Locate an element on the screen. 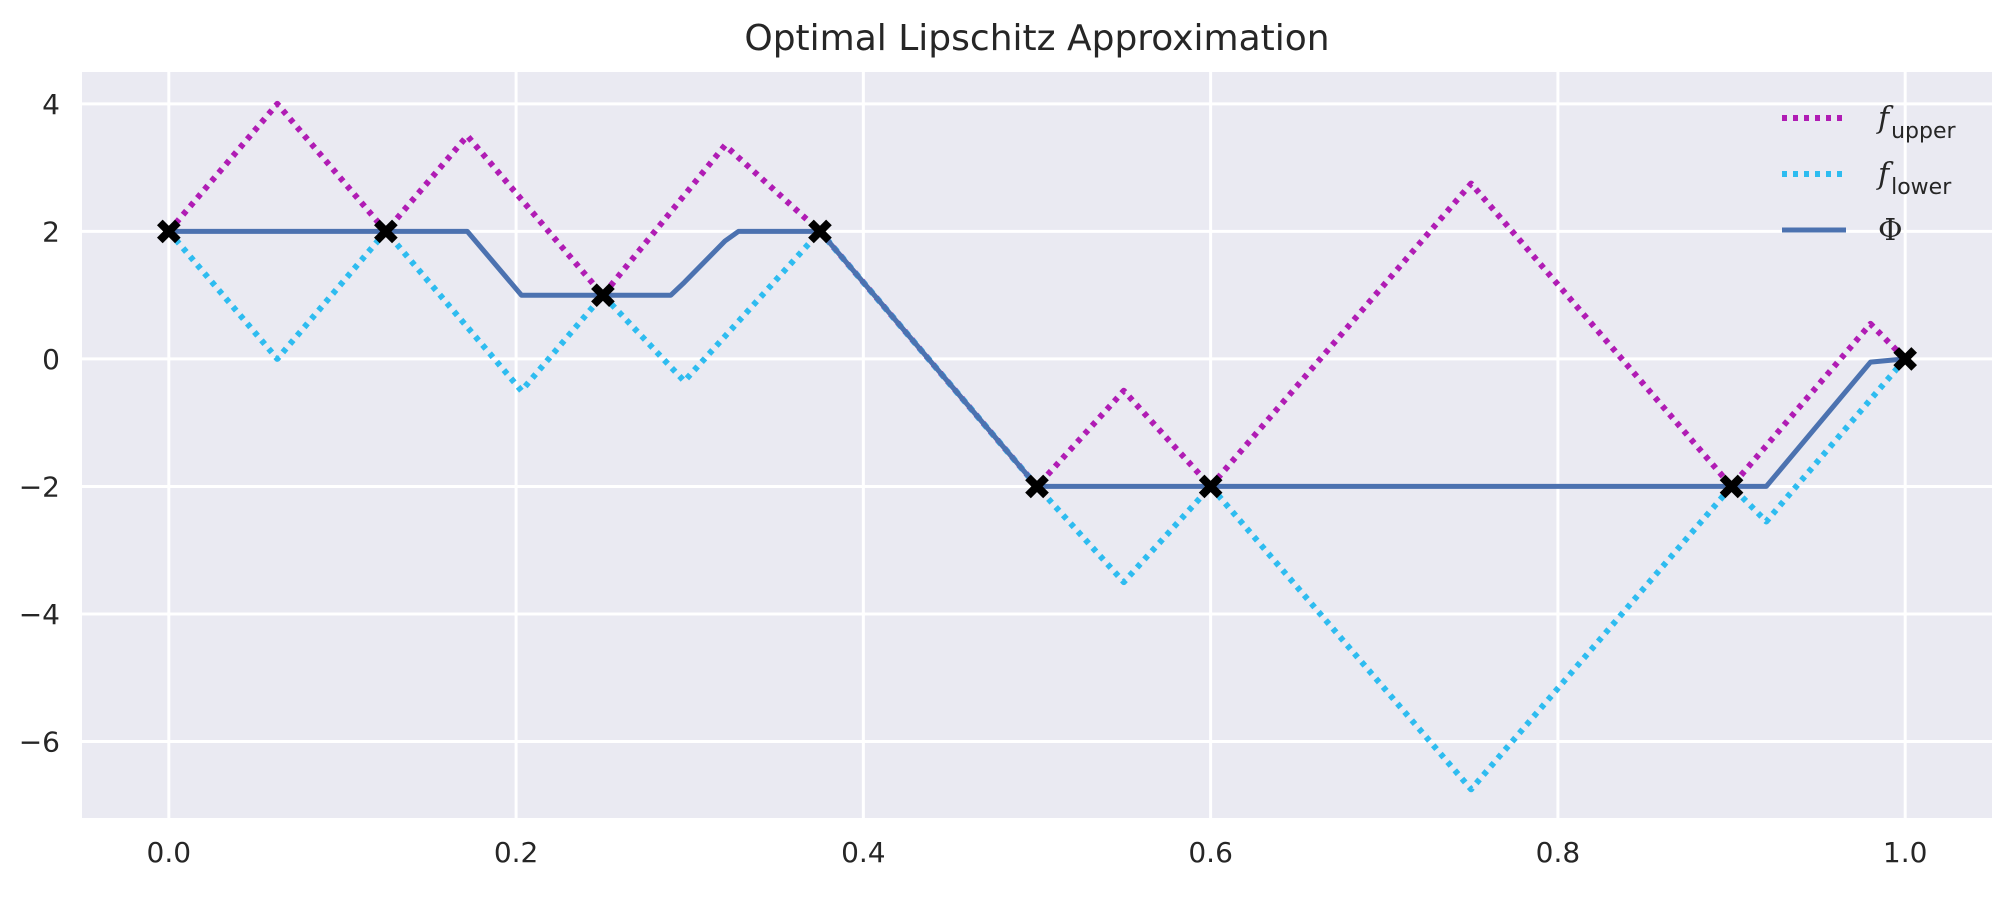  y-tick-label: −4 is located at coordinates (39, 614).